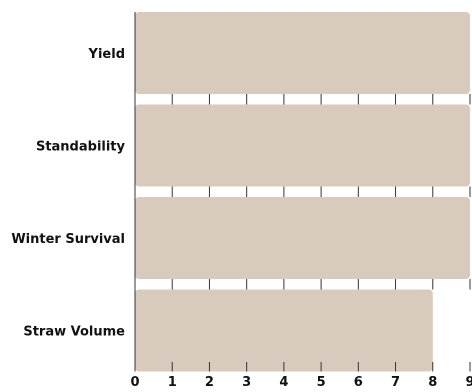 The height and width of the screenshot is (392, 472). I want to click on bar-straw-volume, so click(284, 330).